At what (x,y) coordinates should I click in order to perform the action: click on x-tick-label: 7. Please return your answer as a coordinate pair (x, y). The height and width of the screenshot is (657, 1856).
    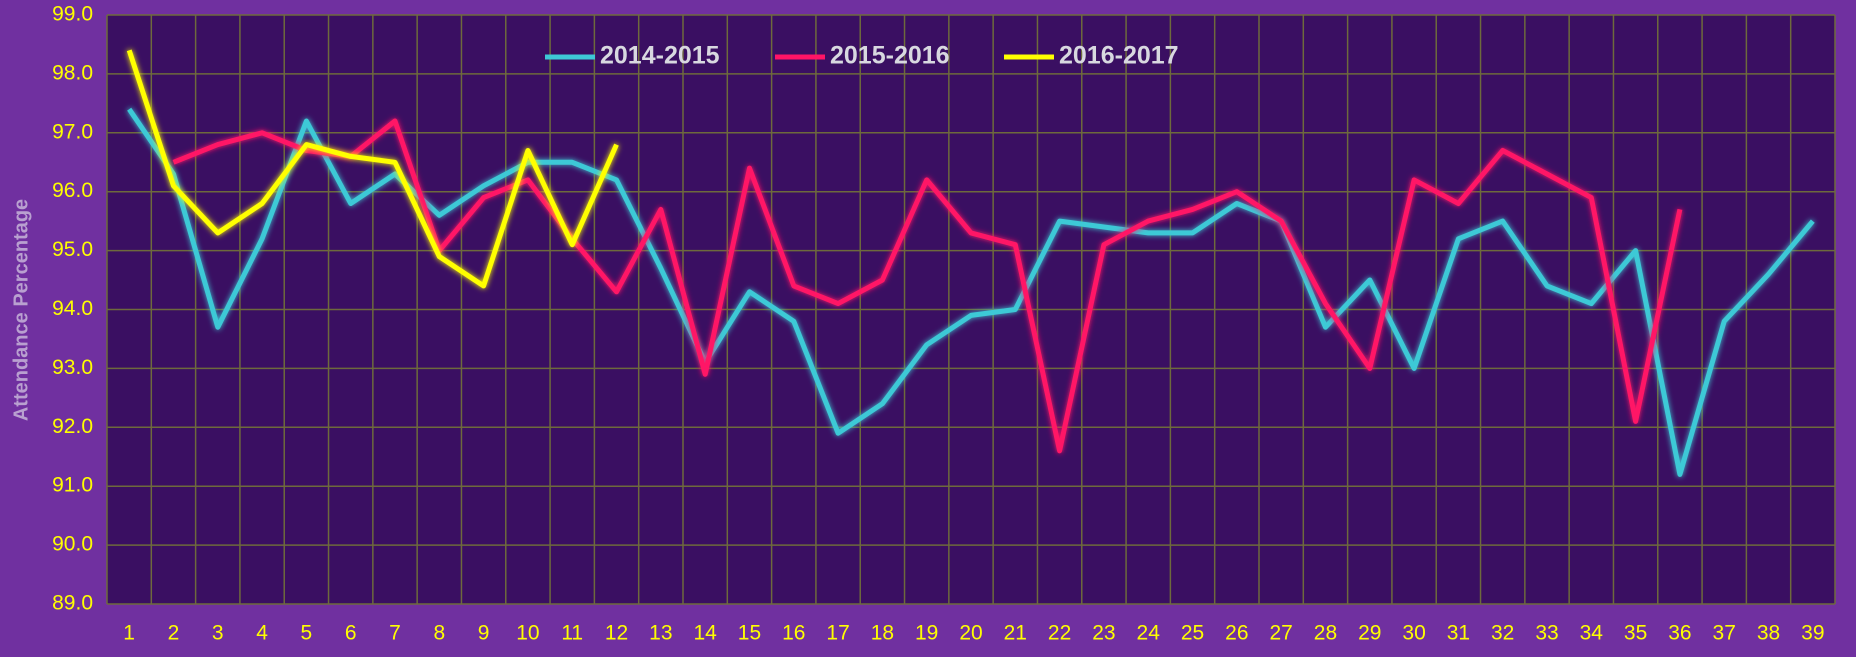
    Looking at the image, I should click on (395, 633).